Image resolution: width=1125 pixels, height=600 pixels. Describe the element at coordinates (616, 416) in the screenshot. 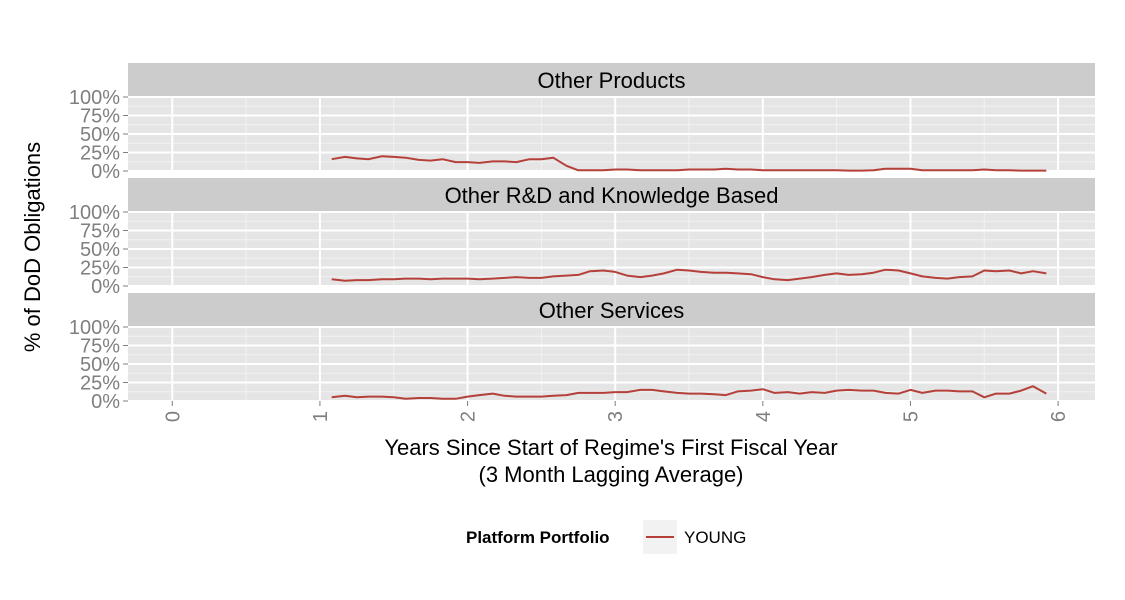

I see `x-tick-label: 3` at that location.